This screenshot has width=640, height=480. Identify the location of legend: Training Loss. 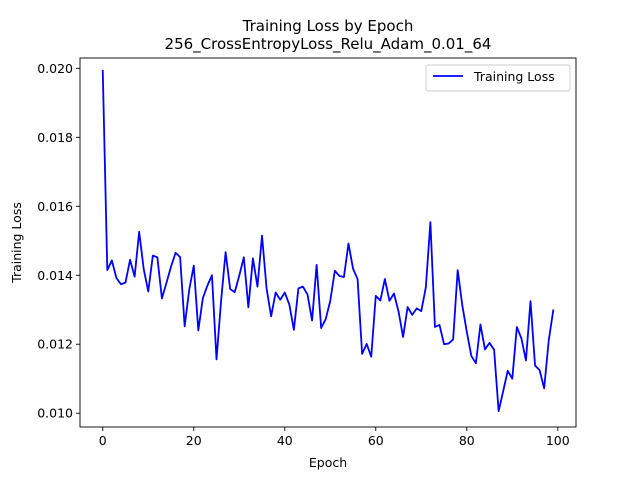
(498, 78).